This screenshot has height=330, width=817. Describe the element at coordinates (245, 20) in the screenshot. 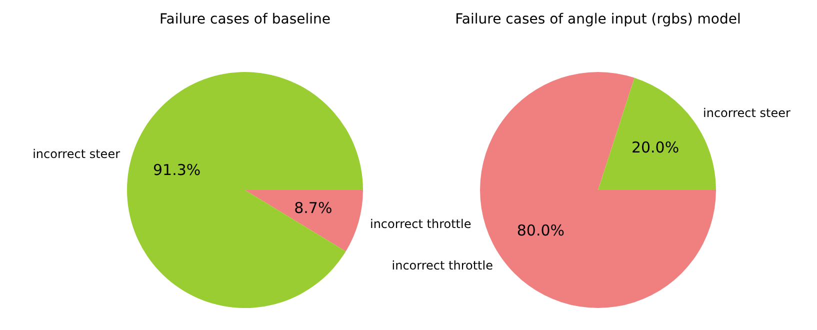

I see `chart-title: Failure cases of baseline` at that location.